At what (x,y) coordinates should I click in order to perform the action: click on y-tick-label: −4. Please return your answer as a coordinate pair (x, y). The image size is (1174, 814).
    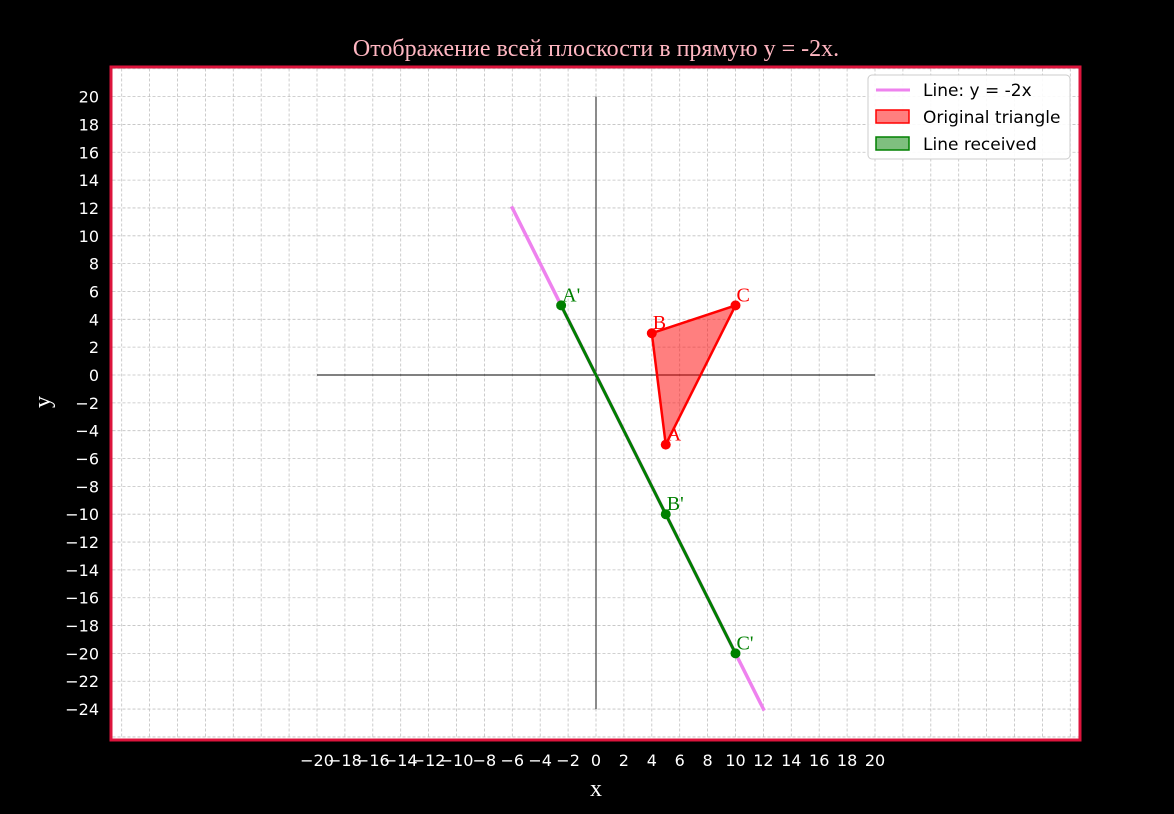
    Looking at the image, I should click on (87, 431).